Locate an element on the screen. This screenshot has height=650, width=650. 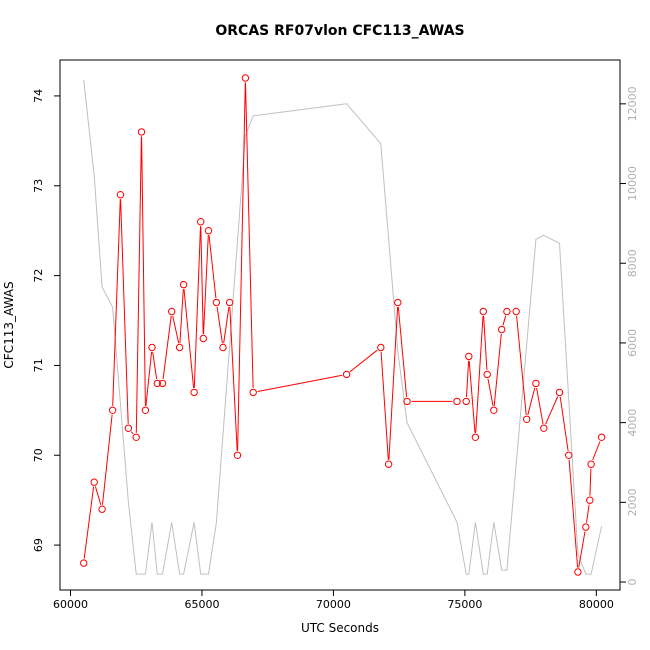
y2-tick-label: 6000 is located at coordinates (632, 343).